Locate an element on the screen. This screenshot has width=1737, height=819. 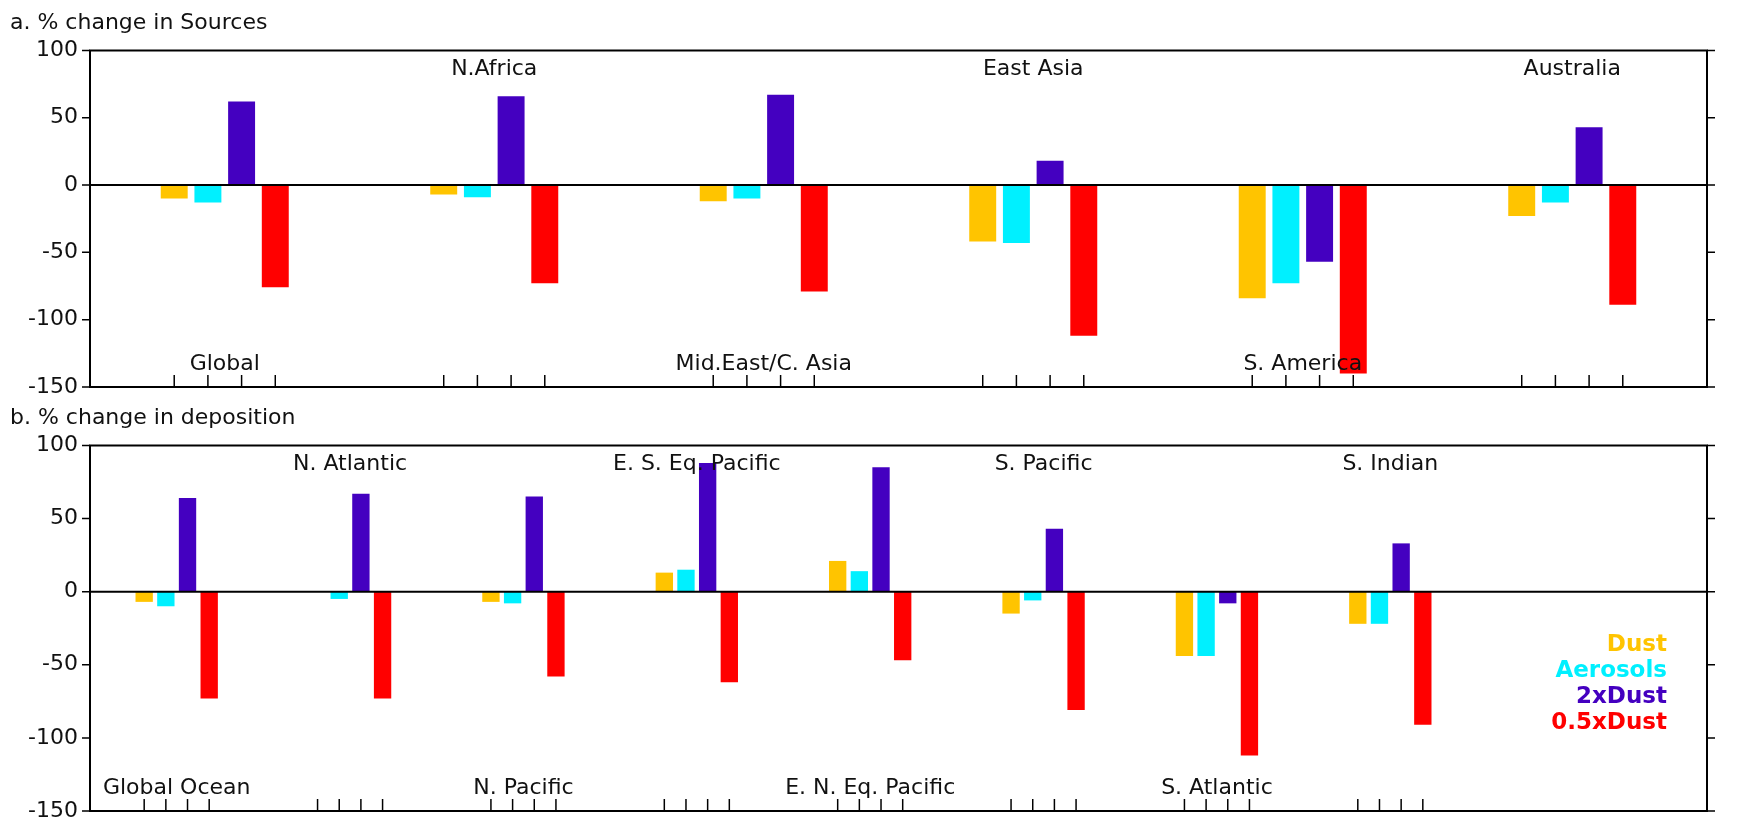
category-label: N. Pacific is located at coordinates (523, 786).